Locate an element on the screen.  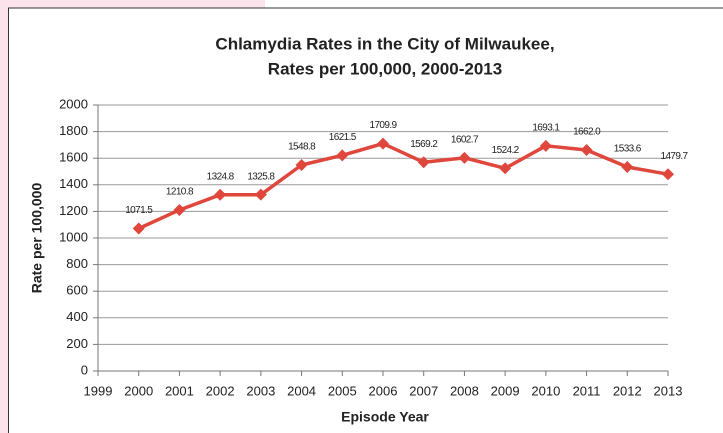
chart-subtitle: Rates per 100,000, 2000-2013 is located at coordinates (385, 68).